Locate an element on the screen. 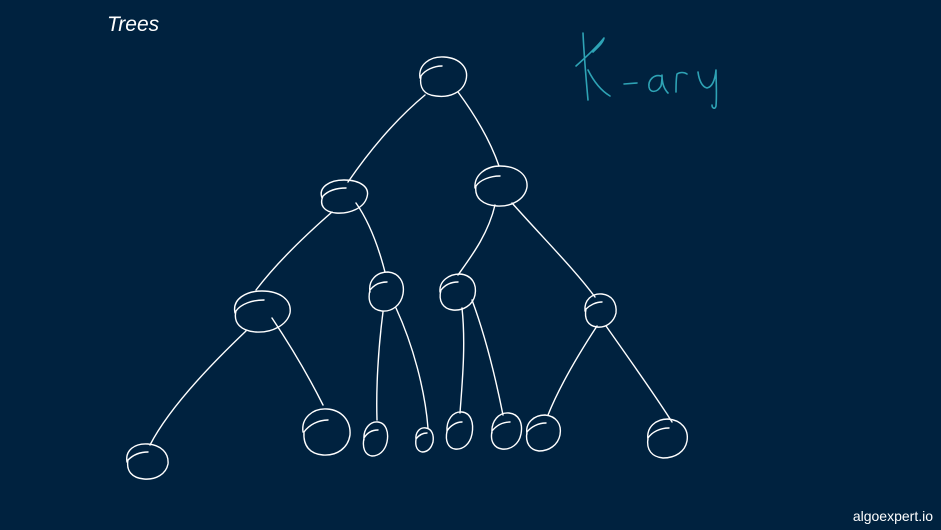 The width and height of the screenshot is (941, 530). slide-title: Trees is located at coordinates (133, 24).